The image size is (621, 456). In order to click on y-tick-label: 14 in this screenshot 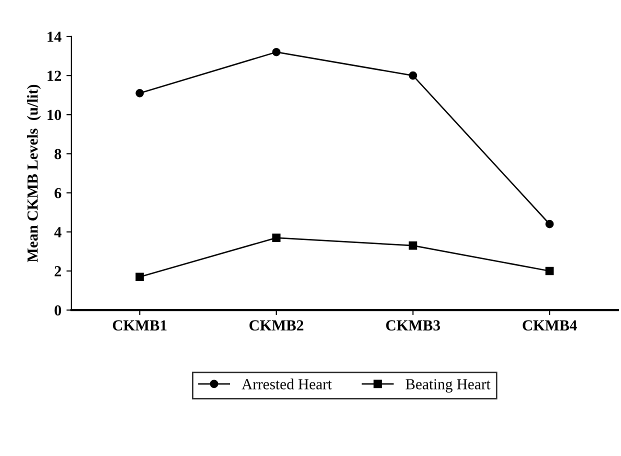, I will do `click(55, 37)`.